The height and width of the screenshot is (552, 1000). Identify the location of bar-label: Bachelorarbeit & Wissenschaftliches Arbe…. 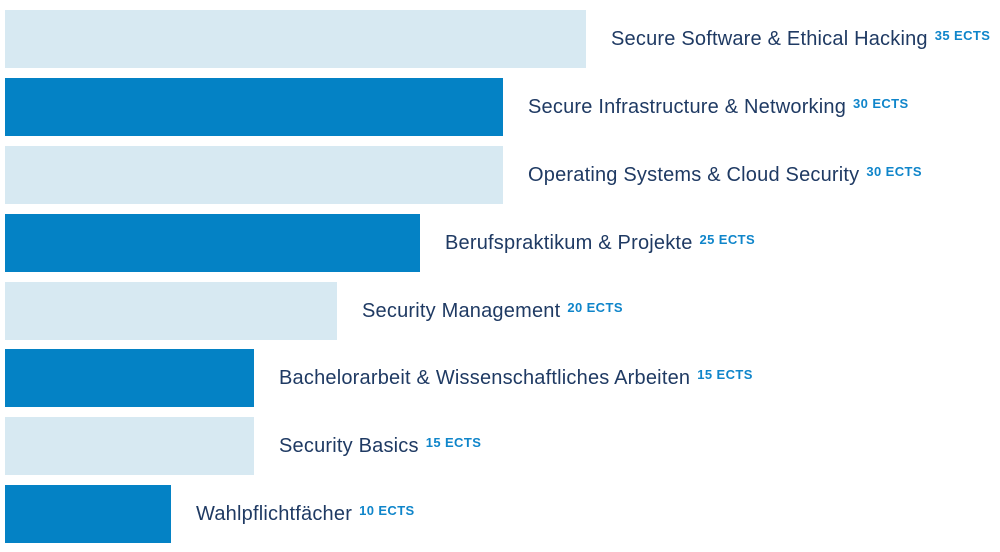
(516, 378).